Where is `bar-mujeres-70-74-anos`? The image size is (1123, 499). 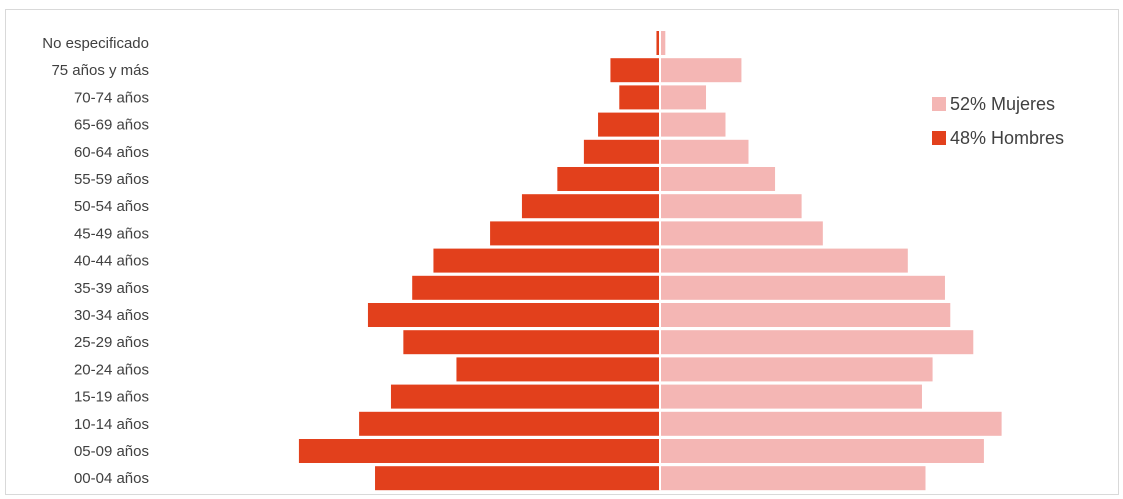 bar-mujeres-70-74-anos is located at coordinates (683, 97).